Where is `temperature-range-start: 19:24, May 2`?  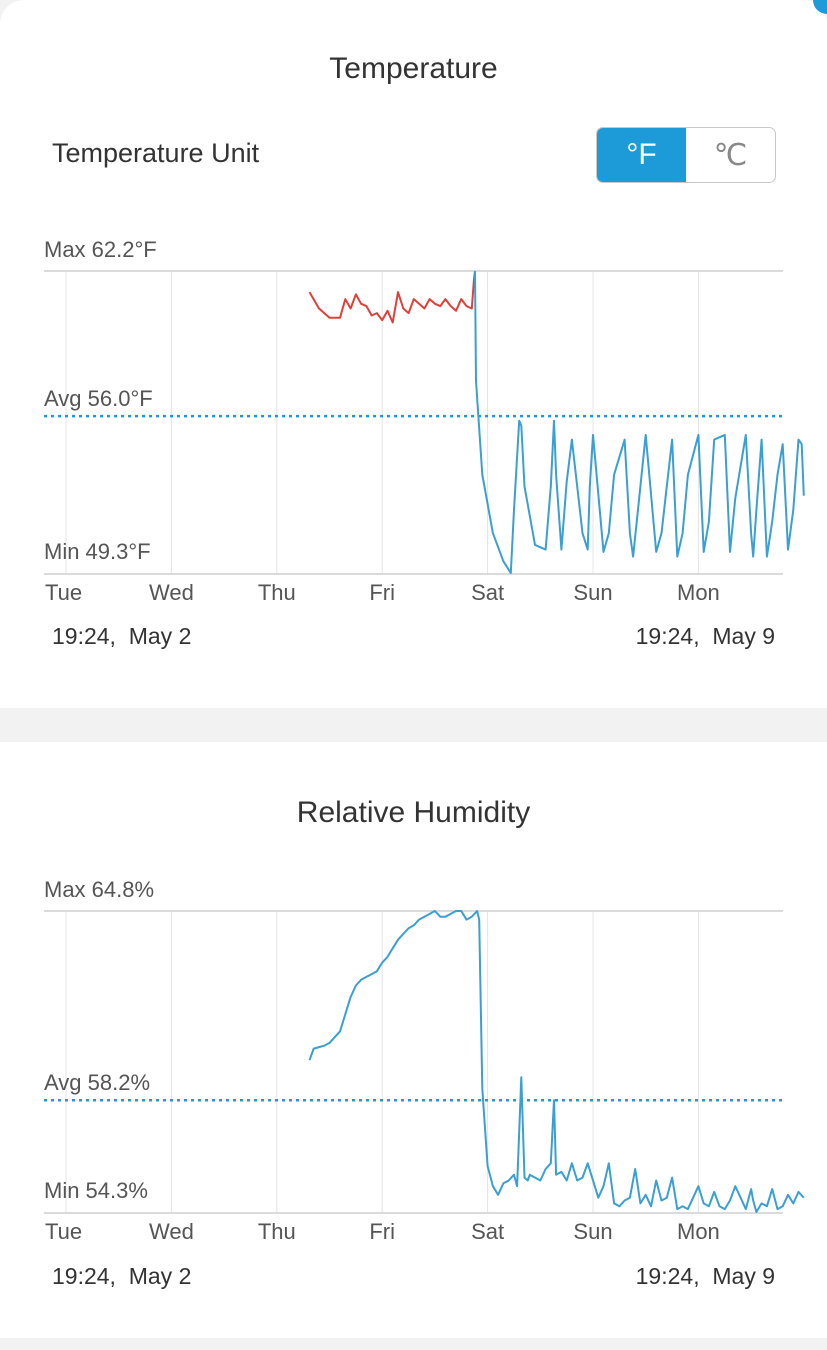
temperature-range-start: 19:24, May 2 is located at coordinates (122, 636).